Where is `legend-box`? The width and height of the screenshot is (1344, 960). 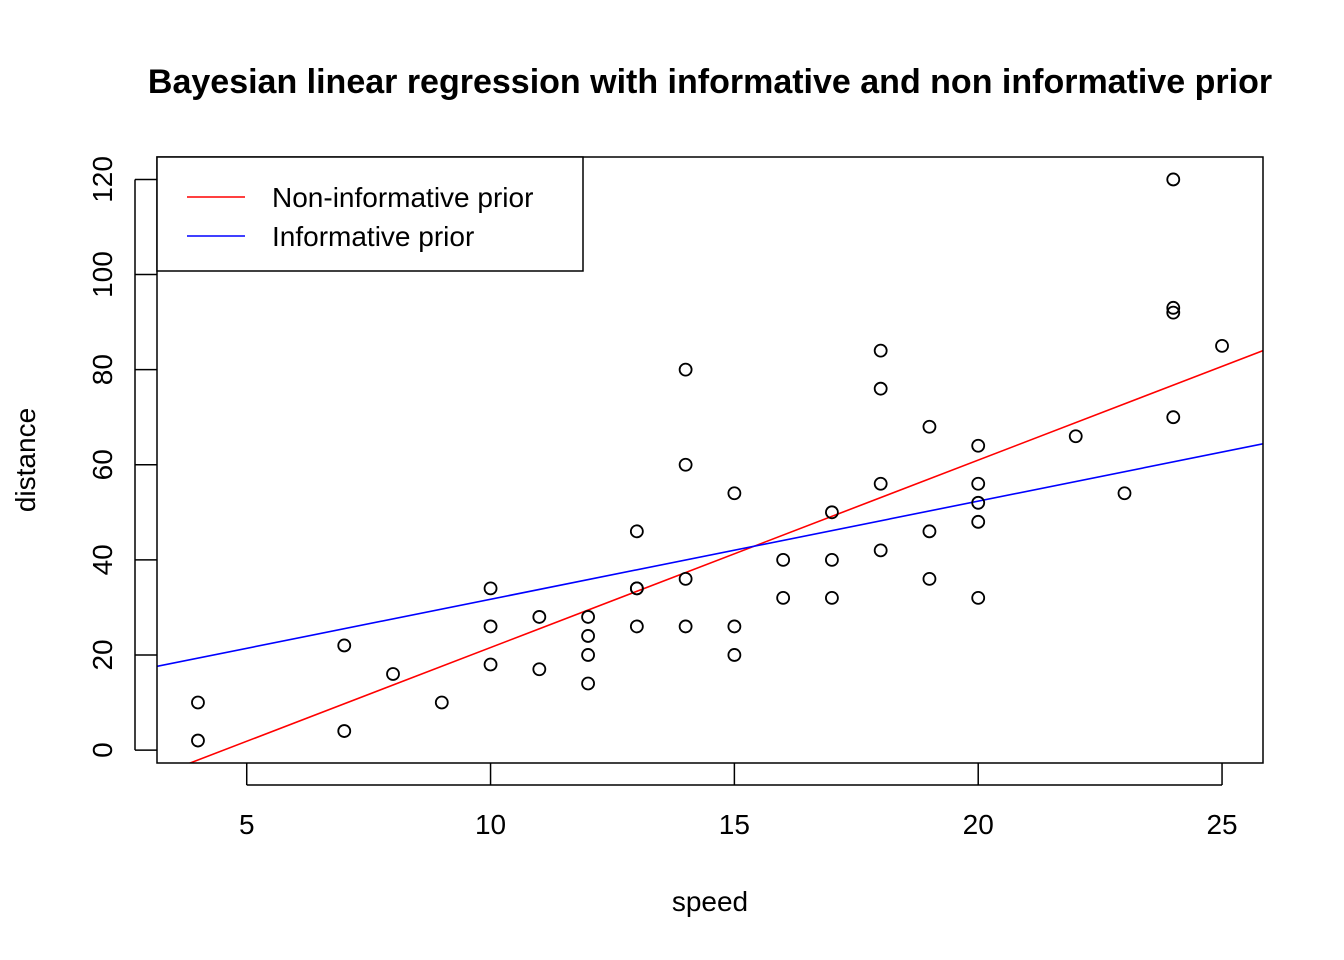 legend-box is located at coordinates (370, 214).